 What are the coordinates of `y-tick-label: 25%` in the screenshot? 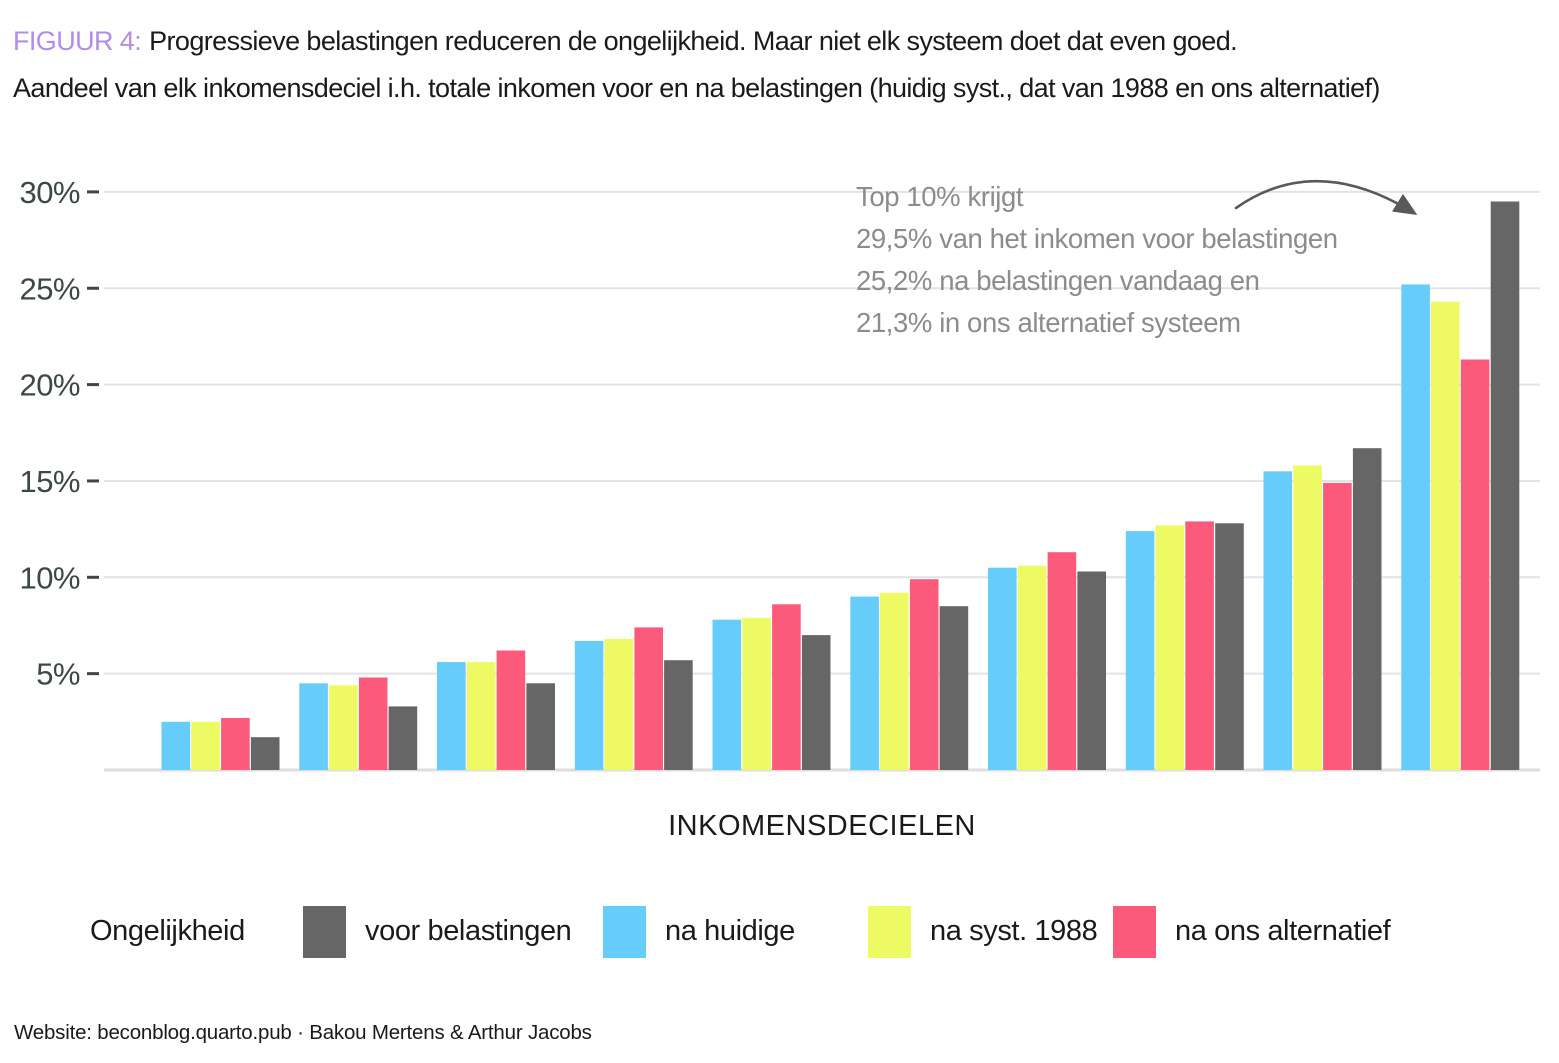 It's located at (49, 288).